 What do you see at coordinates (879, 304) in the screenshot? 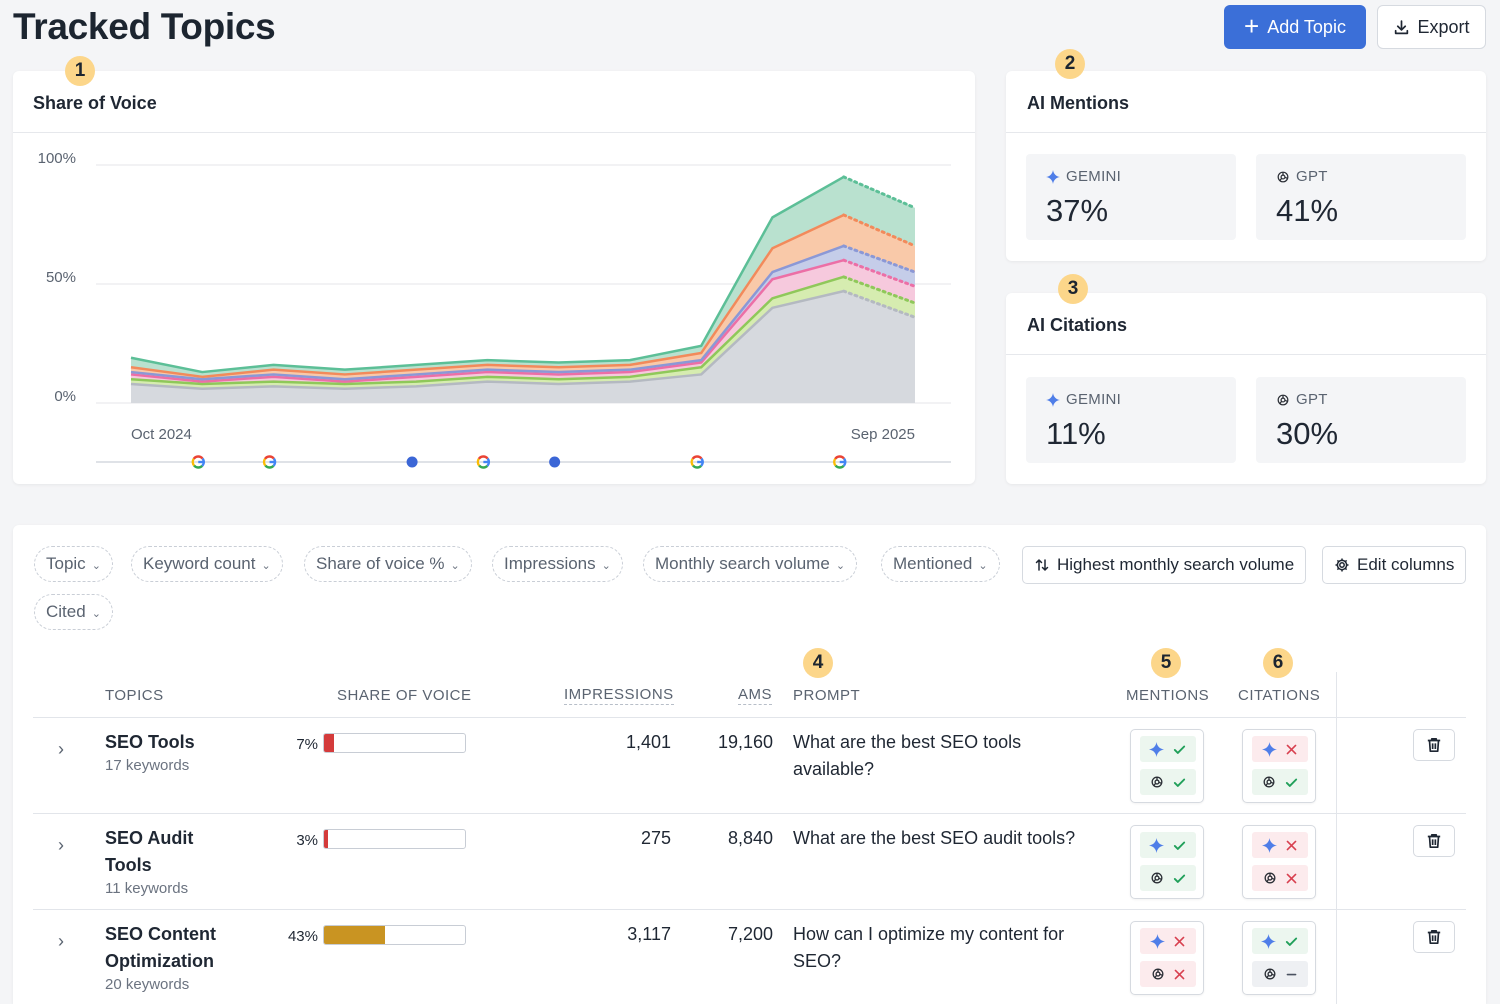
I see `series-projection-gray` at bounding box center [879, 304].